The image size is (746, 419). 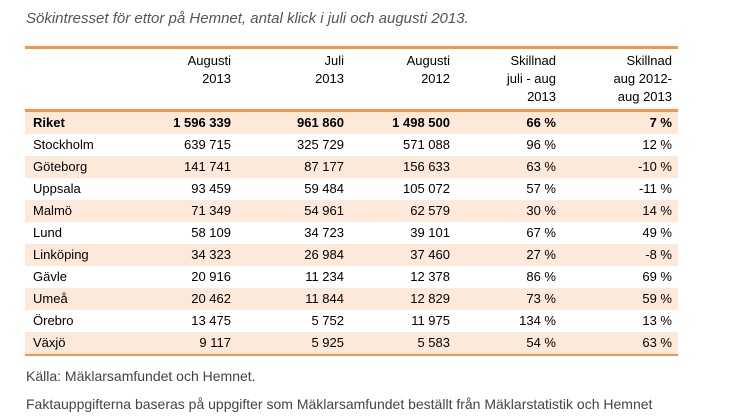 I want to click on table-row: Gävle 20 916 11 234 12 378 86 % 69 %, so click(x=351, y=277).